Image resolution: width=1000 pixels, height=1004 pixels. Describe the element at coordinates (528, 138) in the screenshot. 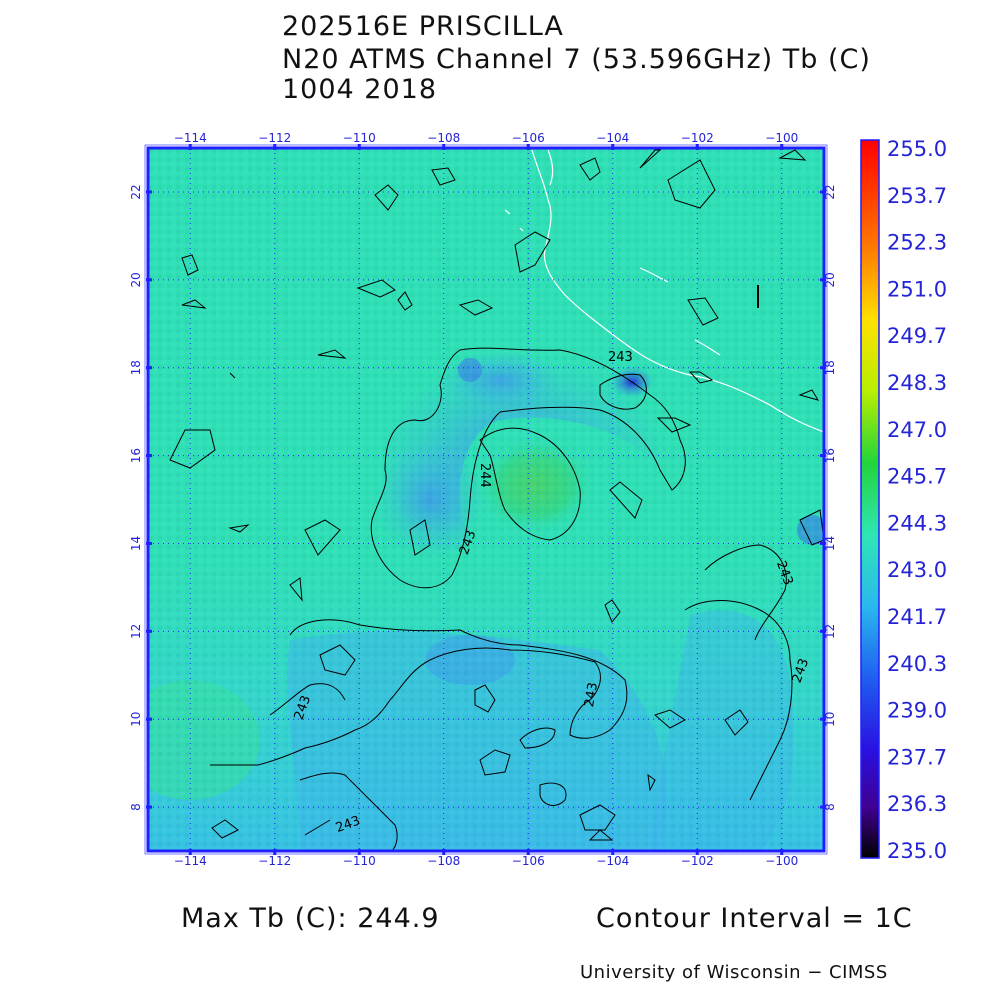

I see `longitude-tick-label-top: −106` at that location.